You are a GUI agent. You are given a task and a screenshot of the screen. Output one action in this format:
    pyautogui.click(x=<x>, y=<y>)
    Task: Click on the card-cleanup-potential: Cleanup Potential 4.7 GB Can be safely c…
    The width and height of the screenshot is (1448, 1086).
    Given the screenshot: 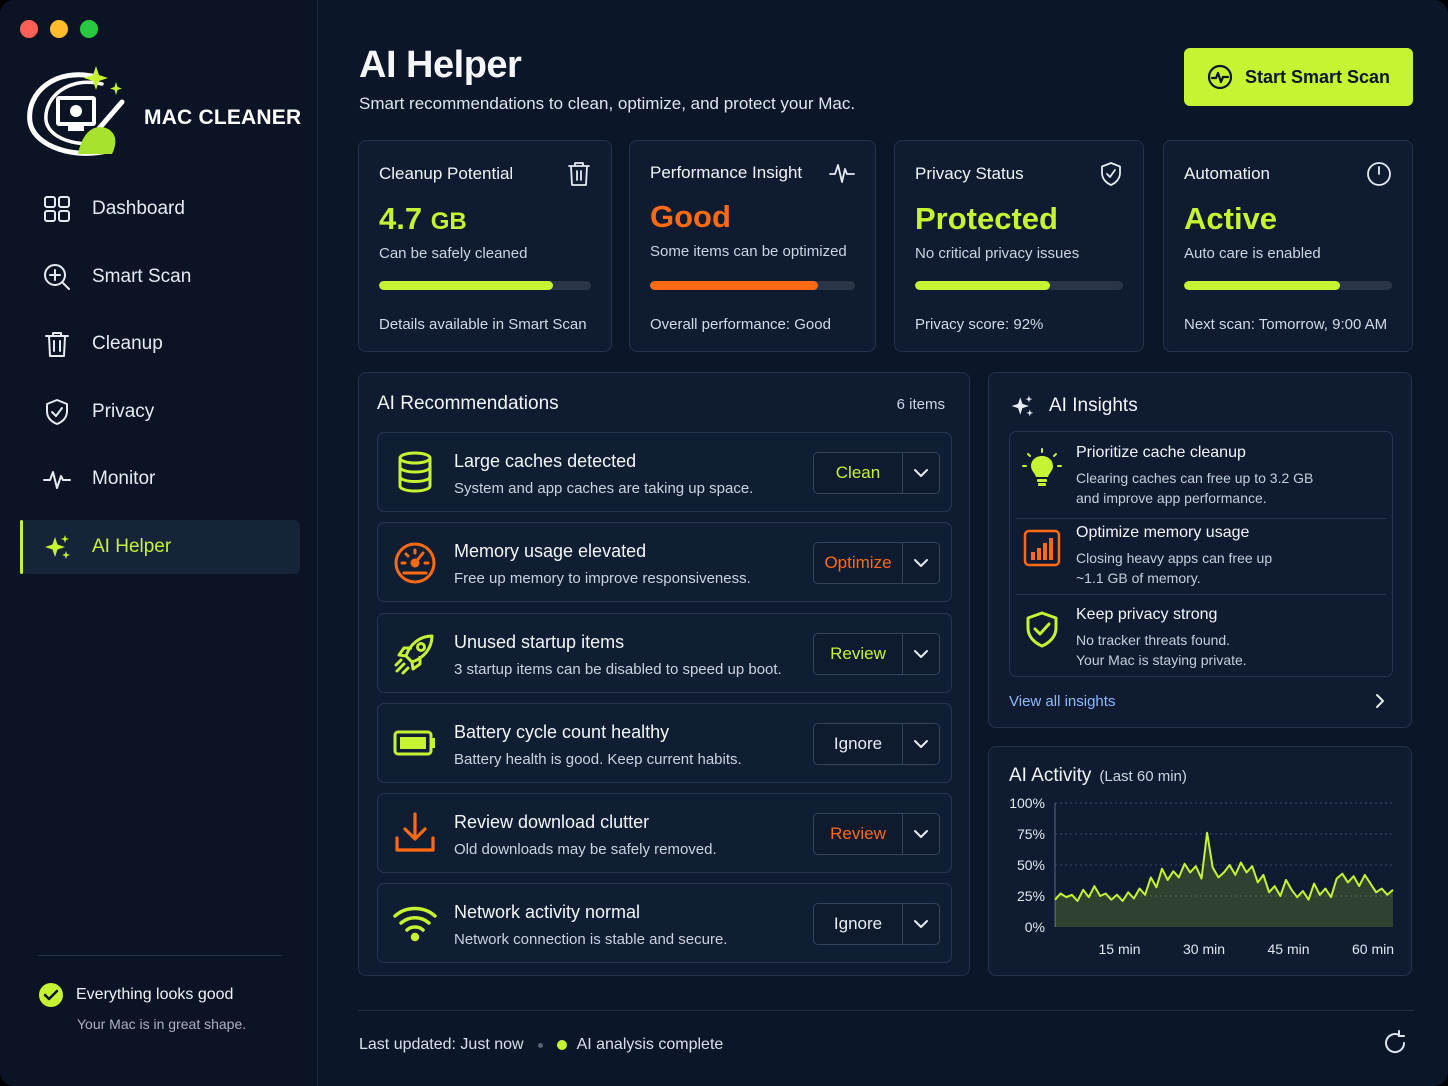 What is the action you would take?
    pyautogui.click(x=485, y=246)
    